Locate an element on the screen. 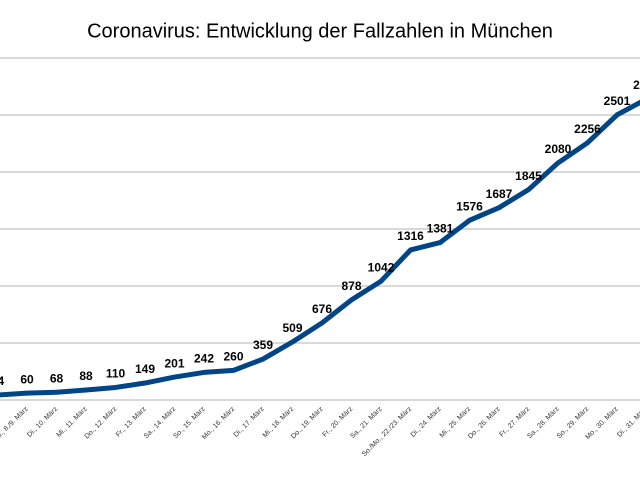  data-label: 2256 is located at coordinates (587, 129).